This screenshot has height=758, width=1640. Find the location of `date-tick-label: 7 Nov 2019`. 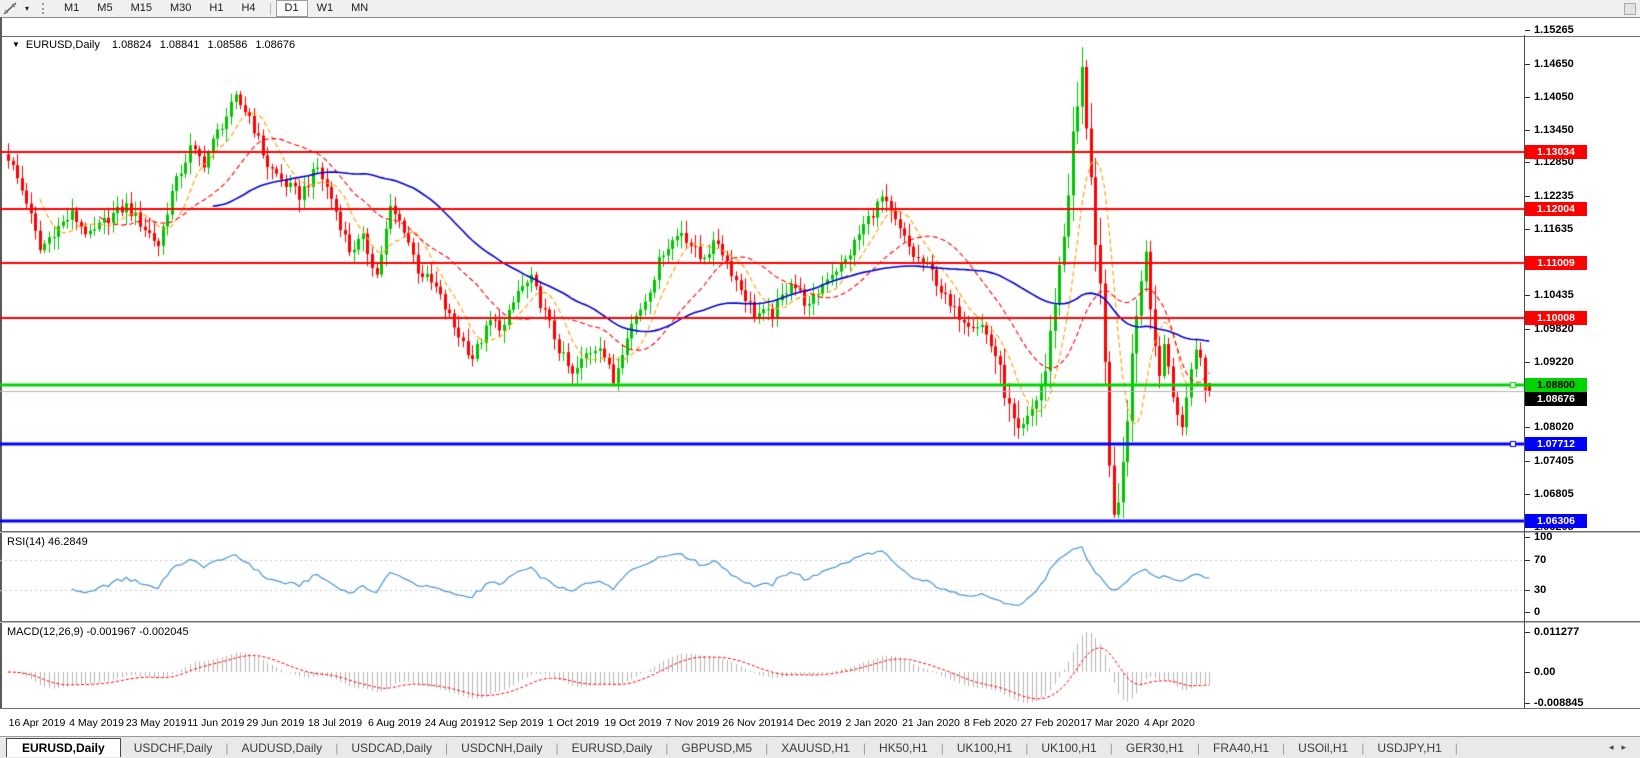

date-tick-label: 7 Nov 2019 is located at coordinates (692, 723).